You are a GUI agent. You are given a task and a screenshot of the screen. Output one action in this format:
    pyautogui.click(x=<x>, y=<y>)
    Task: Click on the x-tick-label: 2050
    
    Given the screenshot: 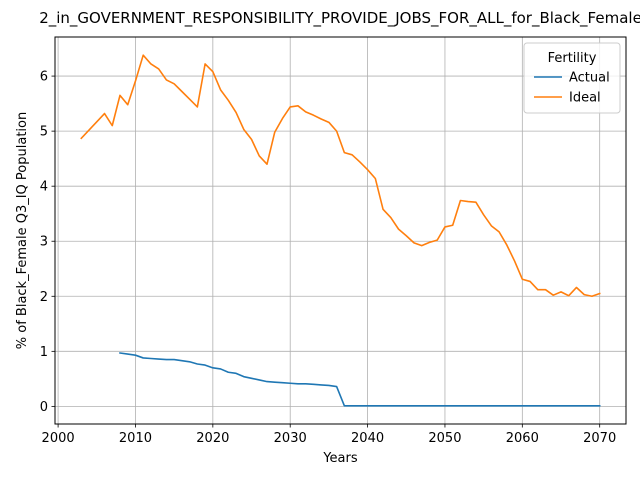 What is the action you would take?
    pyautogui.click(x=444, y=438)
    